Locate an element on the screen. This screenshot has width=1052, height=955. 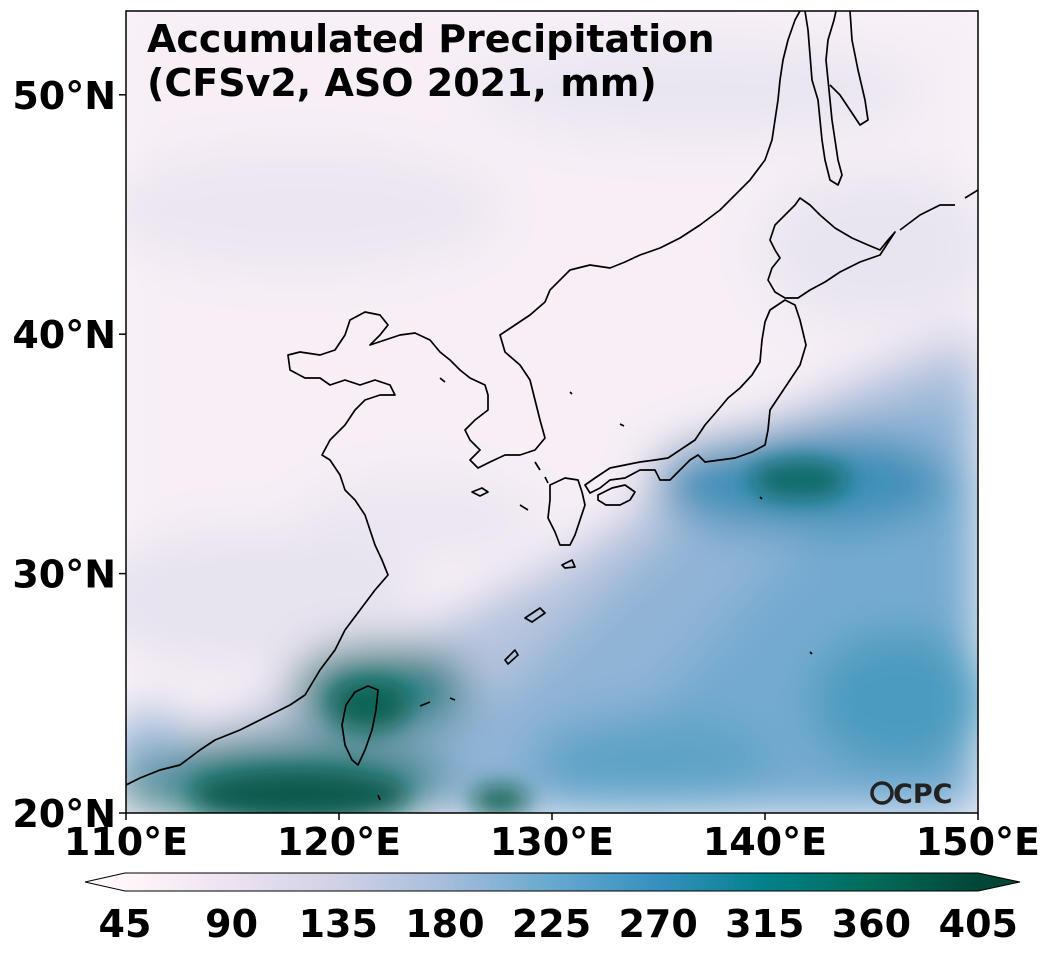
coastline-kyushu is located at coordinates (566, 511).